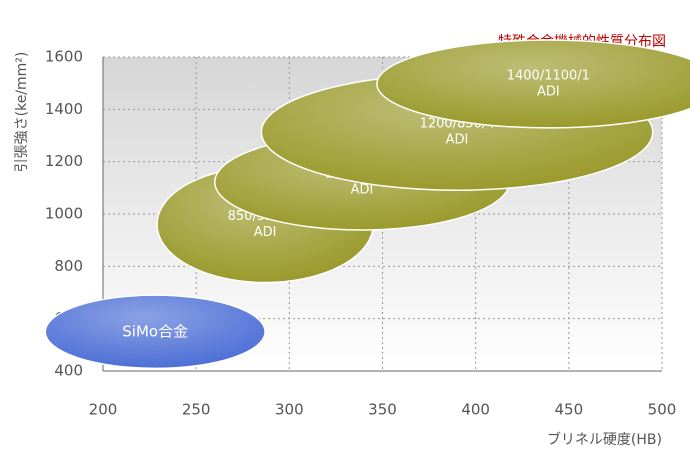  I want to click on y-tick-label: 400, so click(68, 371).